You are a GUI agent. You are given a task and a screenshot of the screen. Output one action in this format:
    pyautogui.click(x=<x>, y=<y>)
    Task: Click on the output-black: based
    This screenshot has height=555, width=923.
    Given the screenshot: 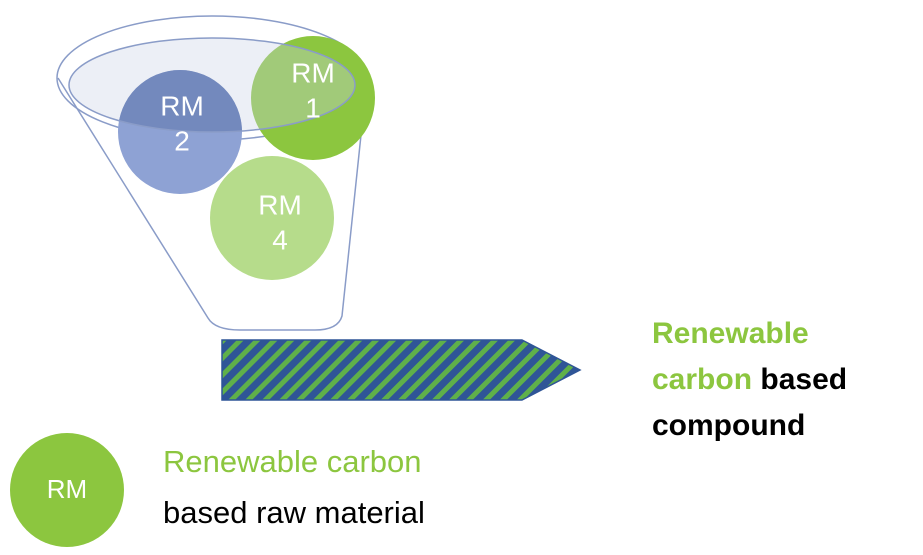 What is the action you would take?
    pyautogui.click(x=803, y=379)
    